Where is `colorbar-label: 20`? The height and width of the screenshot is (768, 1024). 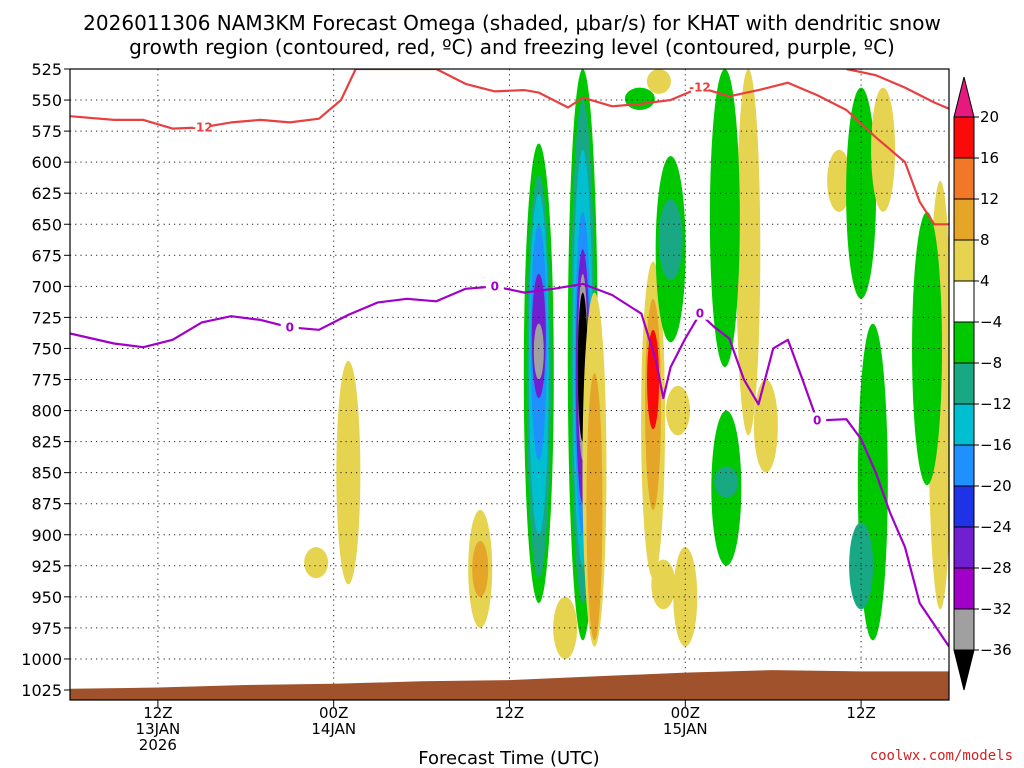 colorbar-label: 20 is located at coordinates (989, 117).